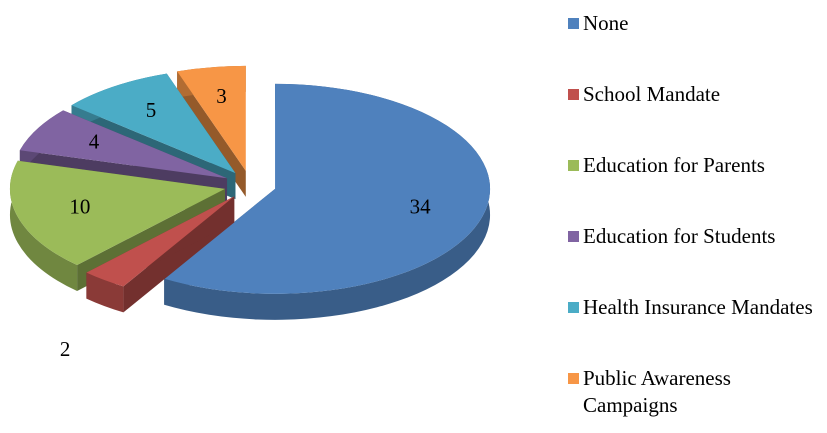 The width and height of the screenshot is (827, 433). Describe the element at coordinates (606, 23) in the screenshot. I see `legend-label: None` at that location.